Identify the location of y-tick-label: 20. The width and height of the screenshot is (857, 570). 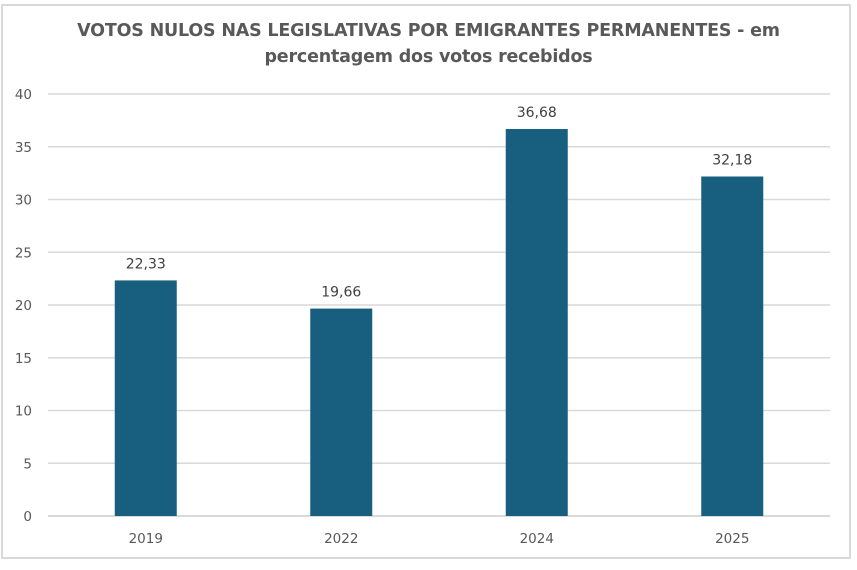
(23, 306).